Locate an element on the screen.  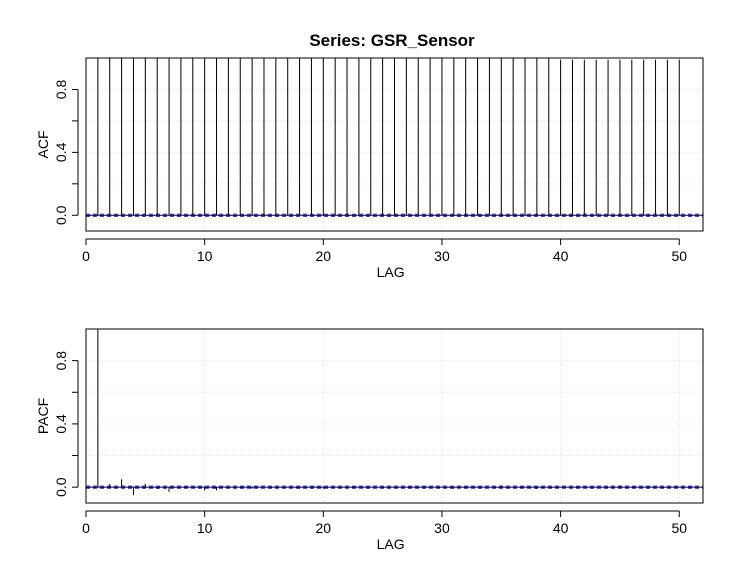
pacf-x-tick-label: 30 is located at coordinates (442, 528).